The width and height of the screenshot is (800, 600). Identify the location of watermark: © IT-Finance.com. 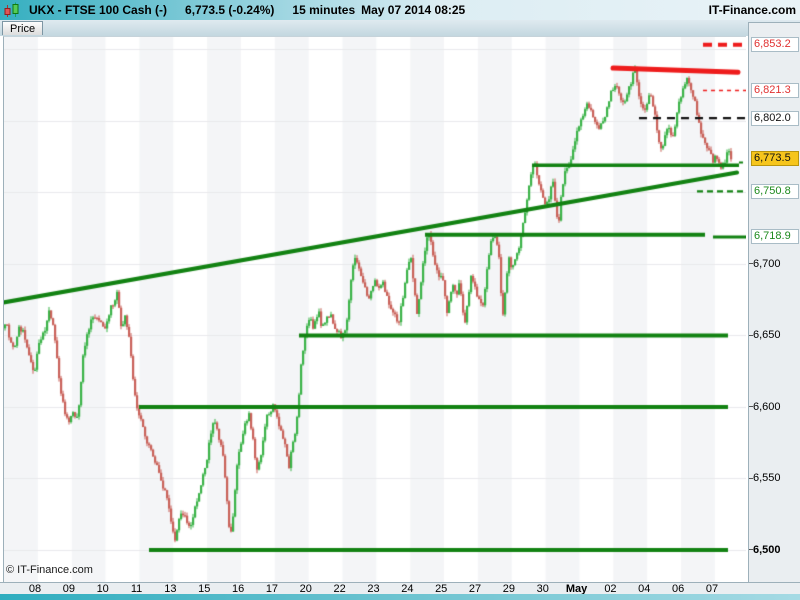
(49, 570).